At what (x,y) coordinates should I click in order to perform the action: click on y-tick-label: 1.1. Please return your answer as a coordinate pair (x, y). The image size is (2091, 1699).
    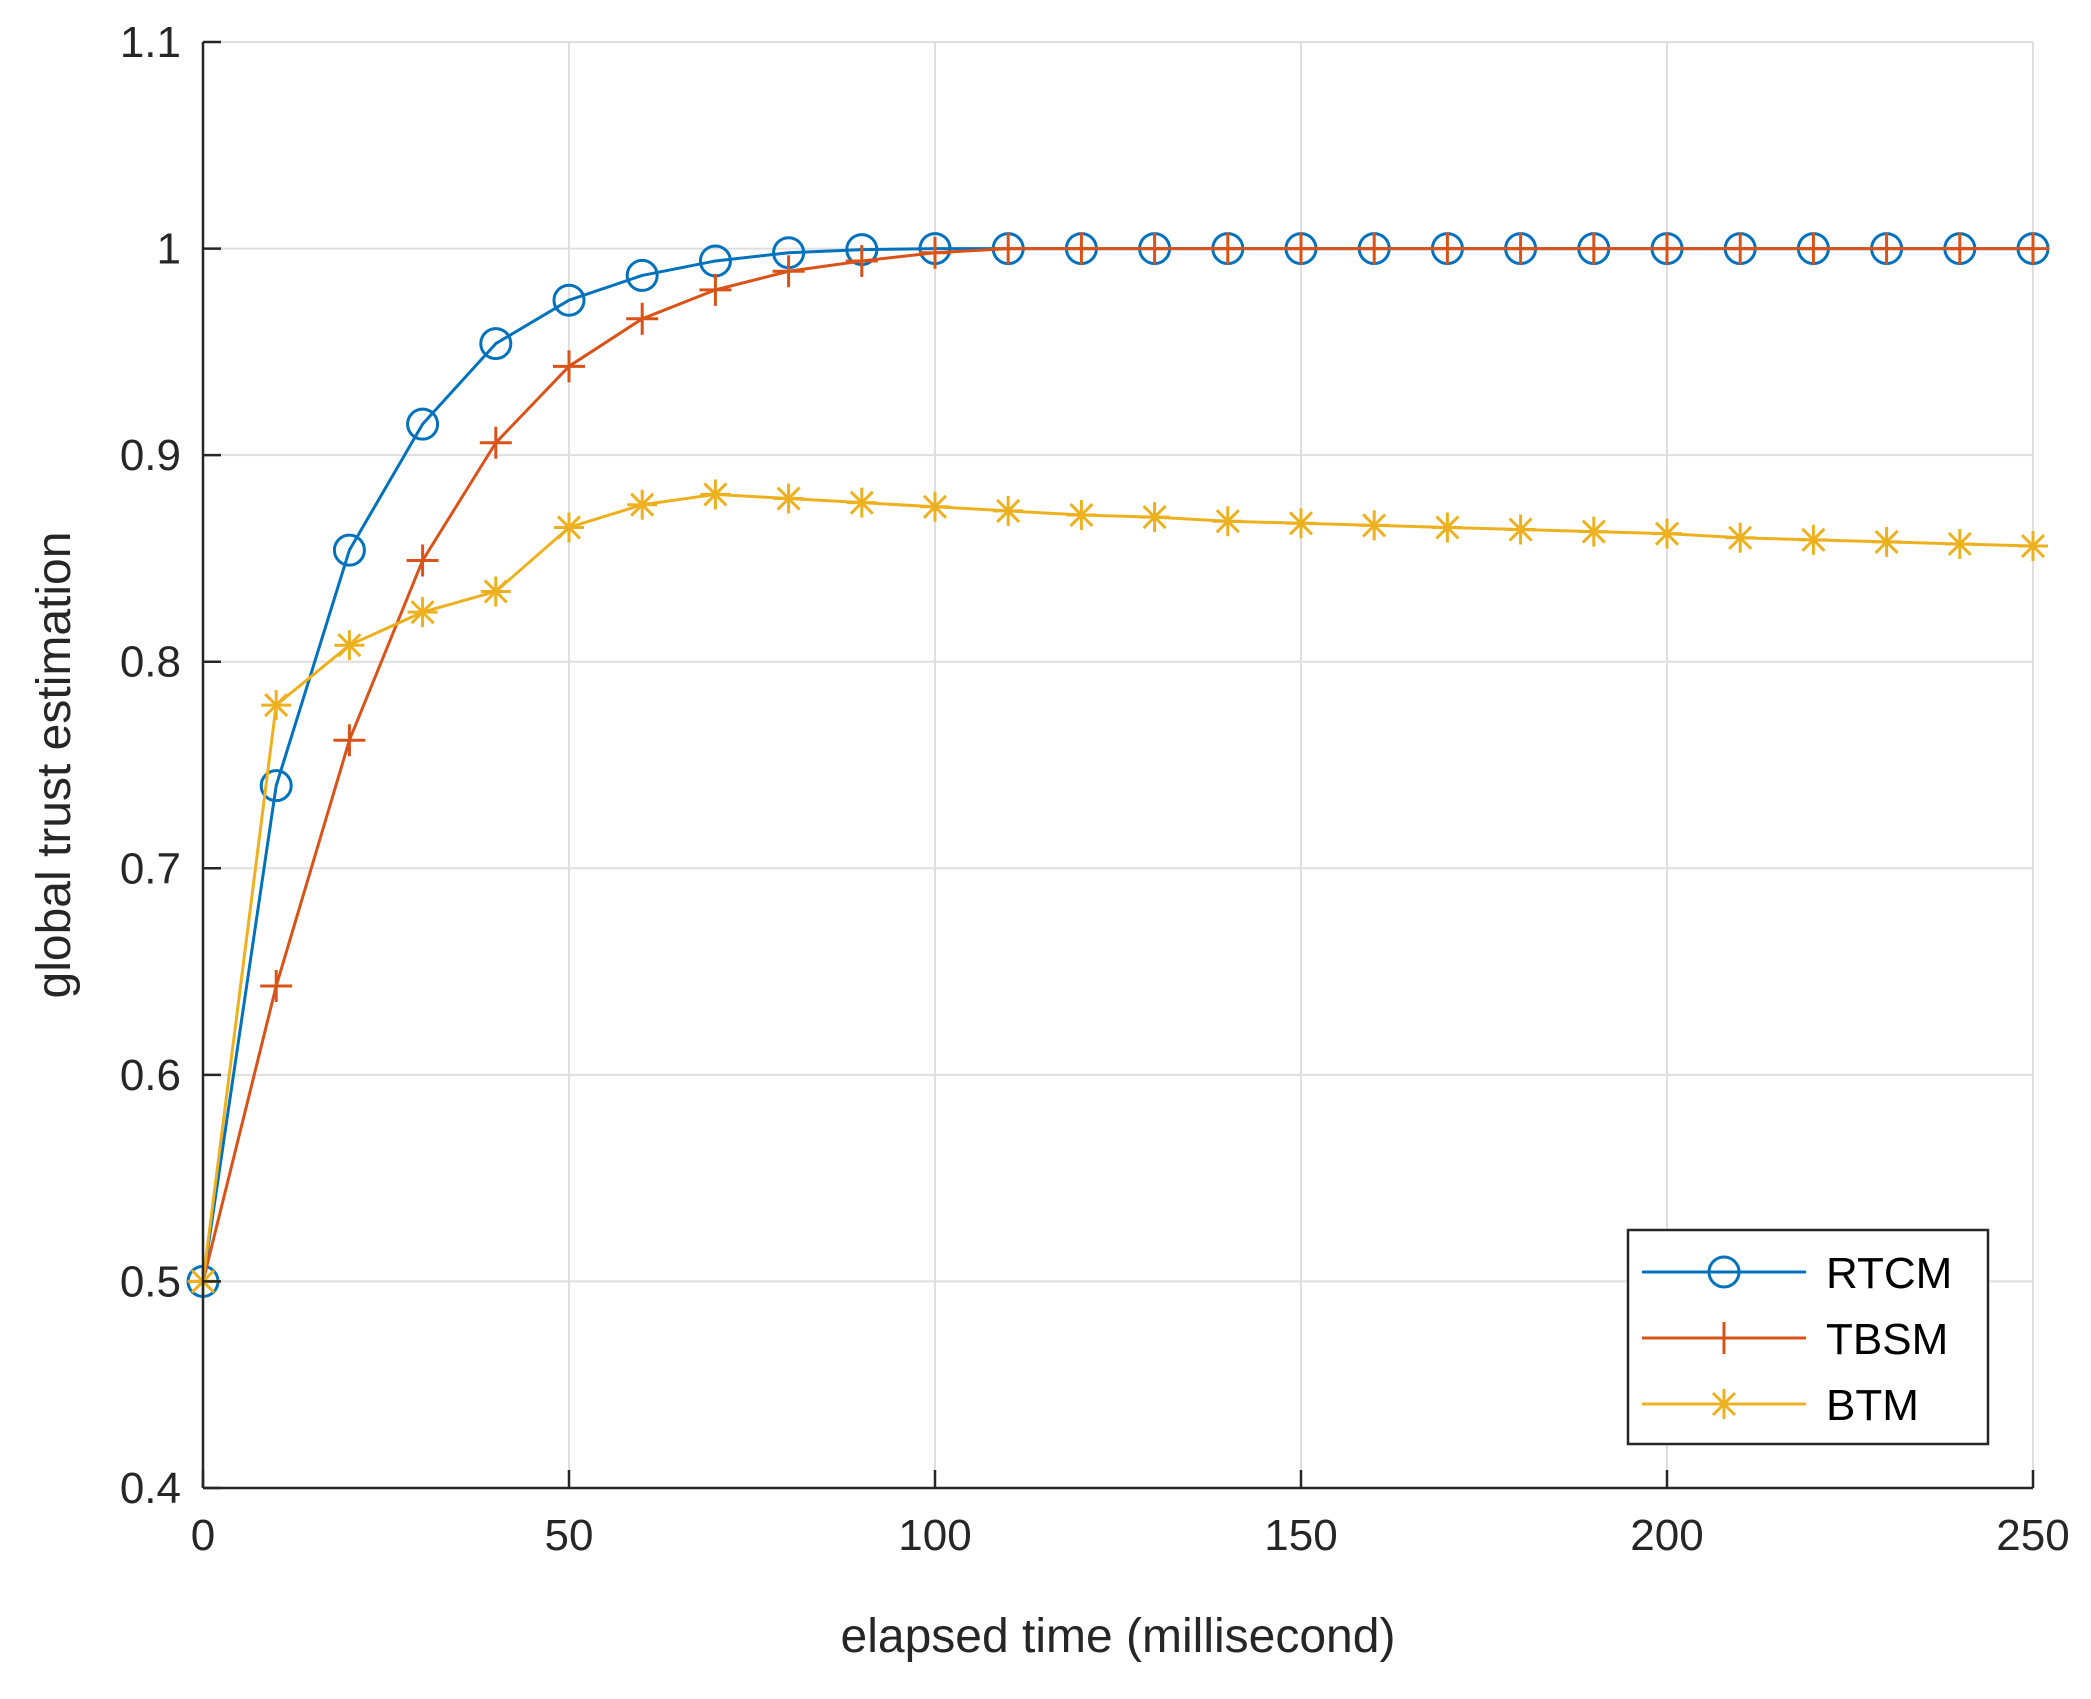
    Looking at the image, I should click on (150, 42).